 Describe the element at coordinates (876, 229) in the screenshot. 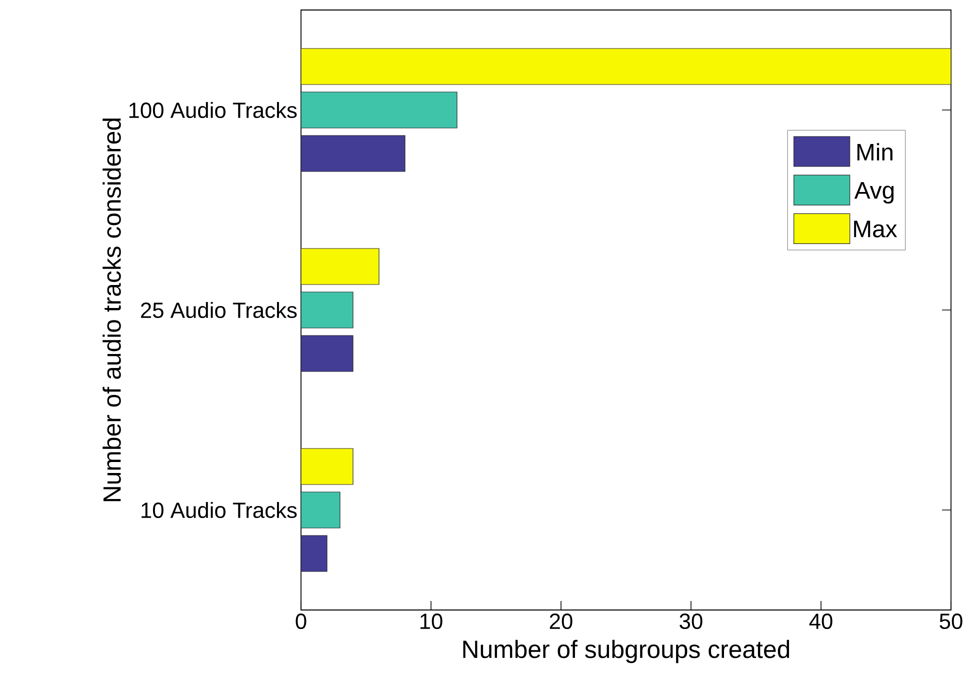

I see `legend-label: Max` at that location.